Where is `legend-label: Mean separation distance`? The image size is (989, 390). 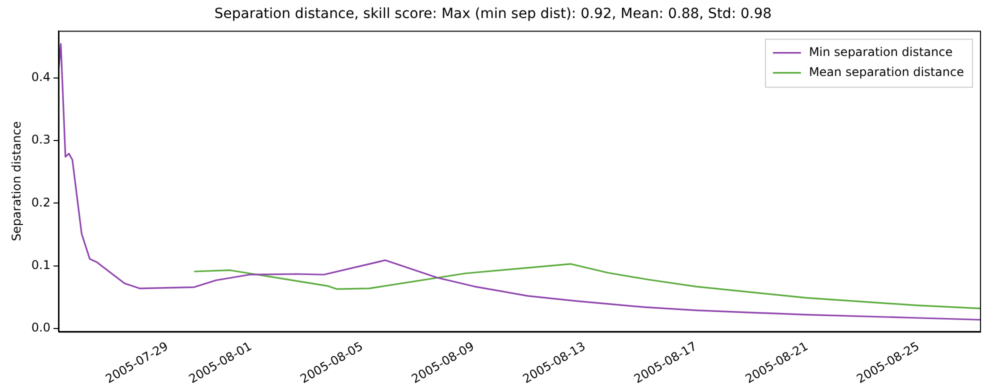 legend-label: Mean separation distance is located at coordinates (886, 71).